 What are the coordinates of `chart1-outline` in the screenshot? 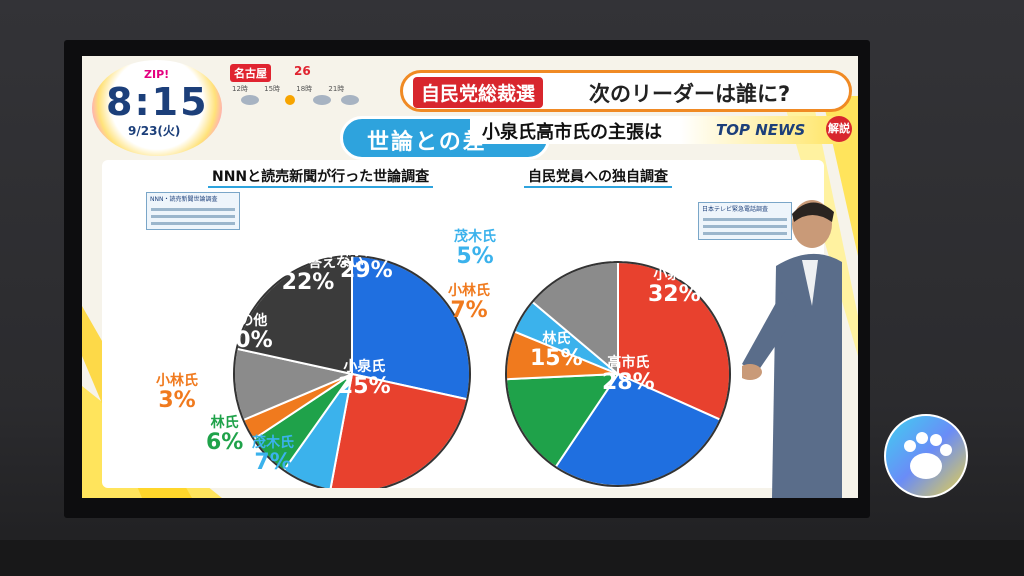 It's located at (352, 371).